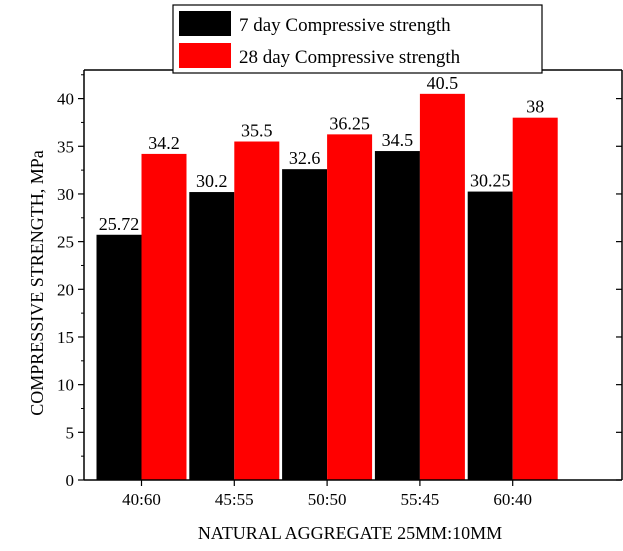  What do you see at coordinates (212, 181) in the screenshot?
I see `data-label-7-day-compressive-strength-45-55: 30.2` at bounding box center [212, 181].